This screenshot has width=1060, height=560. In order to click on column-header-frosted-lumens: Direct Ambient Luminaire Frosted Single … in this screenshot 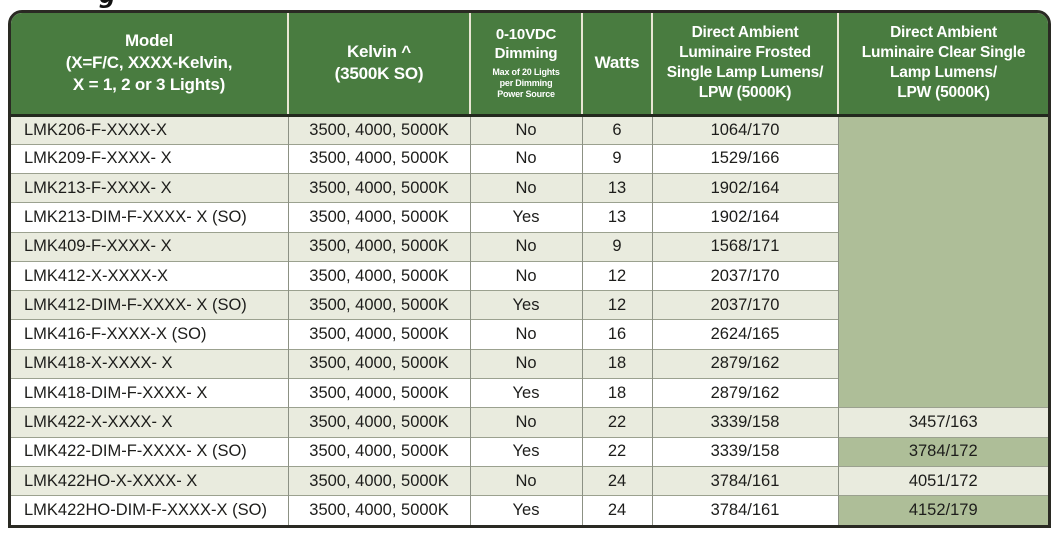, I will do `click(744, 65)`.